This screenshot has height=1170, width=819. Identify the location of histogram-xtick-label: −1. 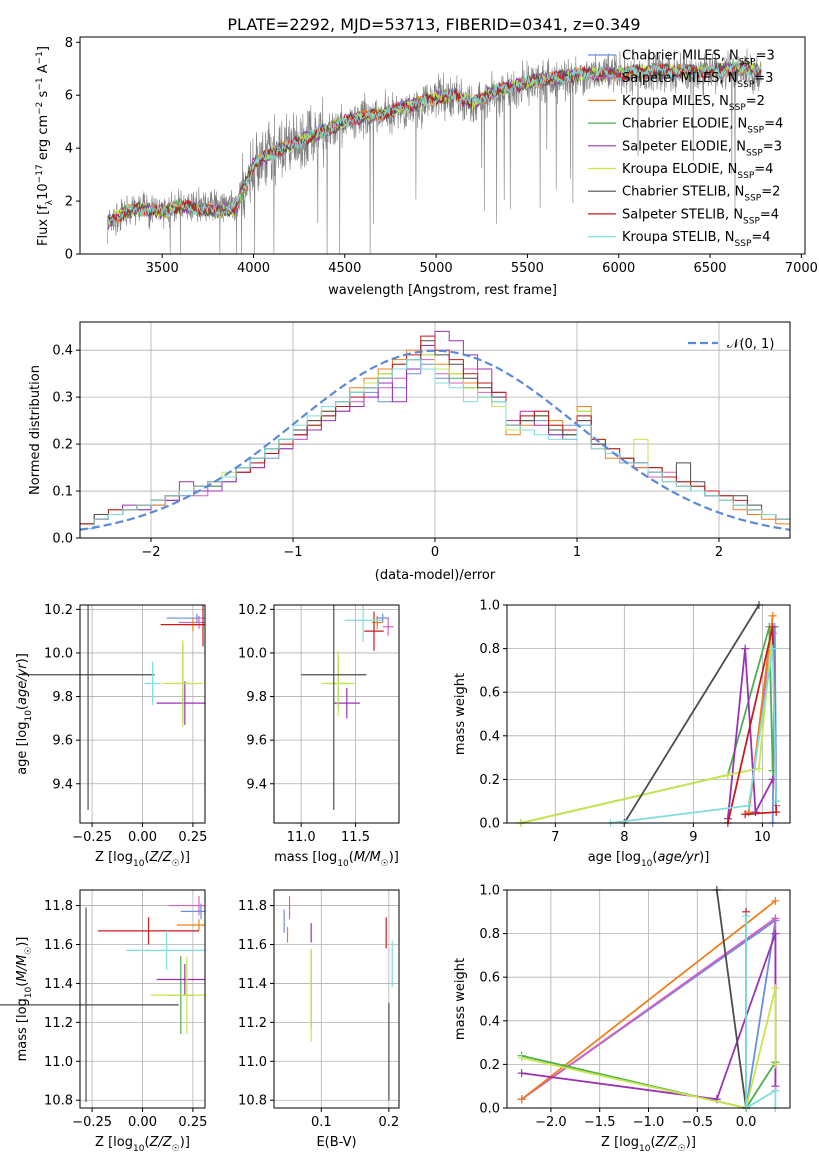
(292, 552).